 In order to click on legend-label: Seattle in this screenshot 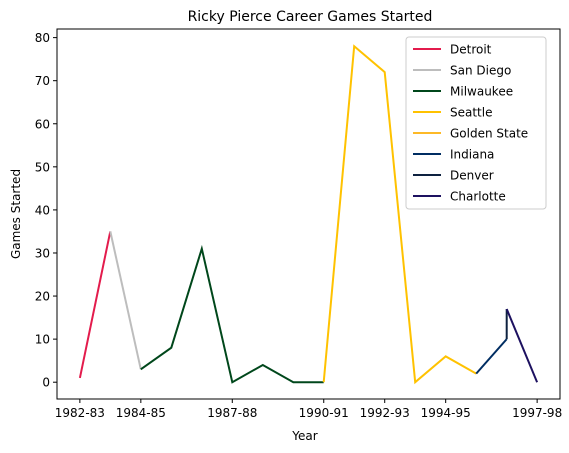, I will do `click(471, 113)`.